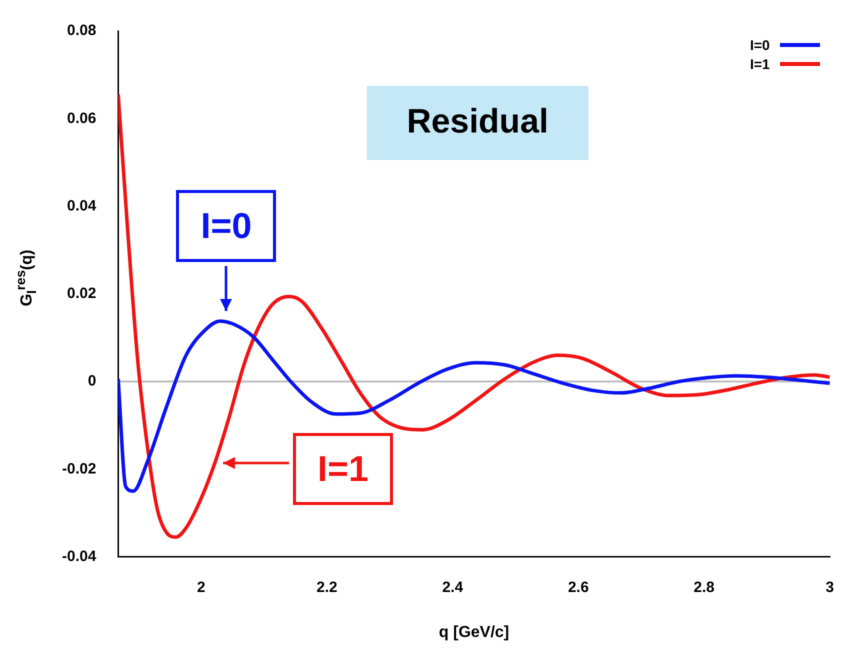 This screenshot has width=856, height=654. I want to click on annotation: I=0, so click(226, 226).